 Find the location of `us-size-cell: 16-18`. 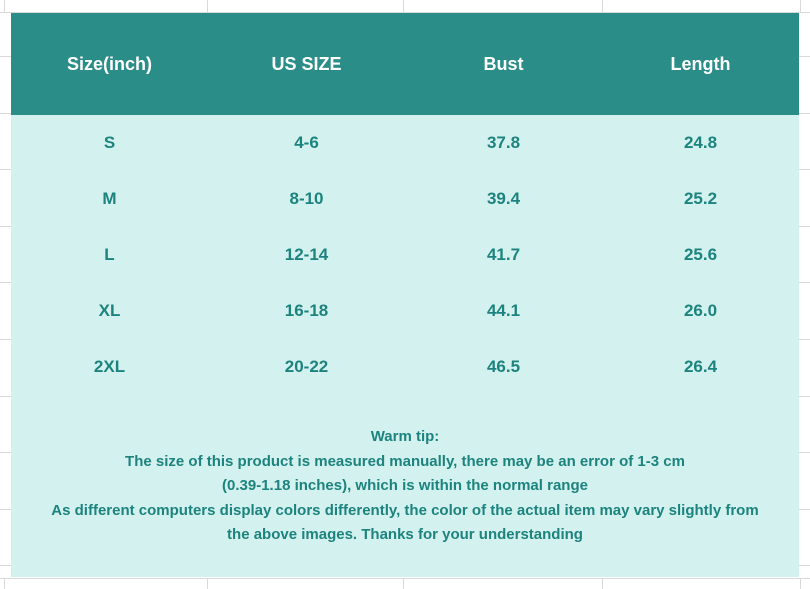

us-size-cell: 16-18 is located at coordinates (306, 310).